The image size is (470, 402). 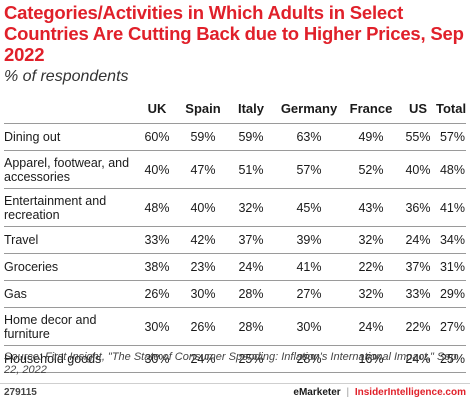 What do you see at coordinates (69, 111) in the screenshot?
I see `header-blank` at bounding box center [69, 111].